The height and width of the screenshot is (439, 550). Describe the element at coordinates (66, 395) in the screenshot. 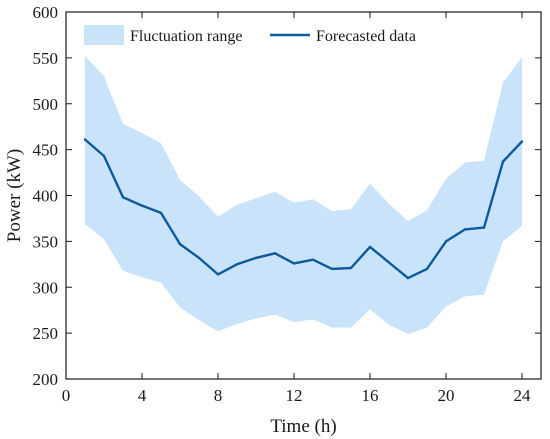

I see `x-tick-label: 0` at that location.